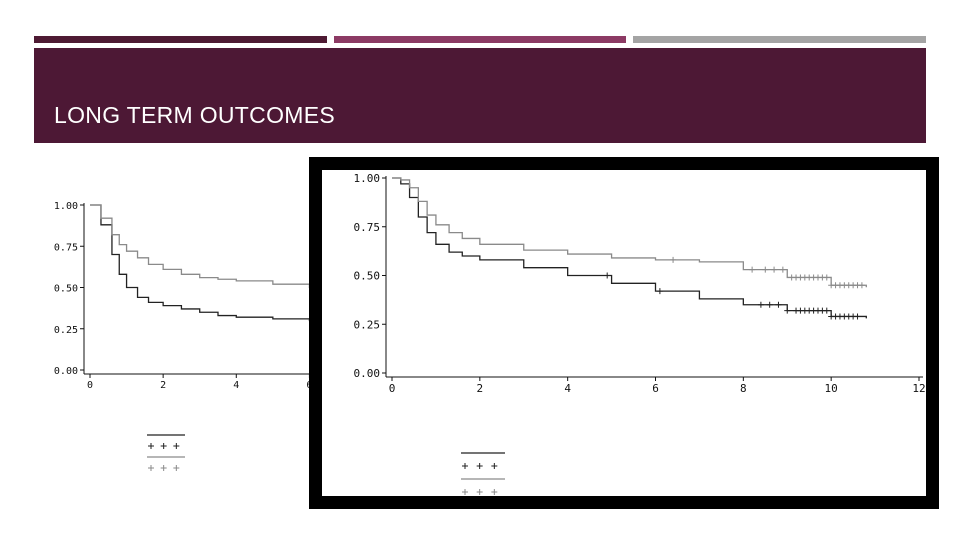  Describe the element at coordinates (629, 232) in the screenshot. I see `os-series-arm-b` at that location.